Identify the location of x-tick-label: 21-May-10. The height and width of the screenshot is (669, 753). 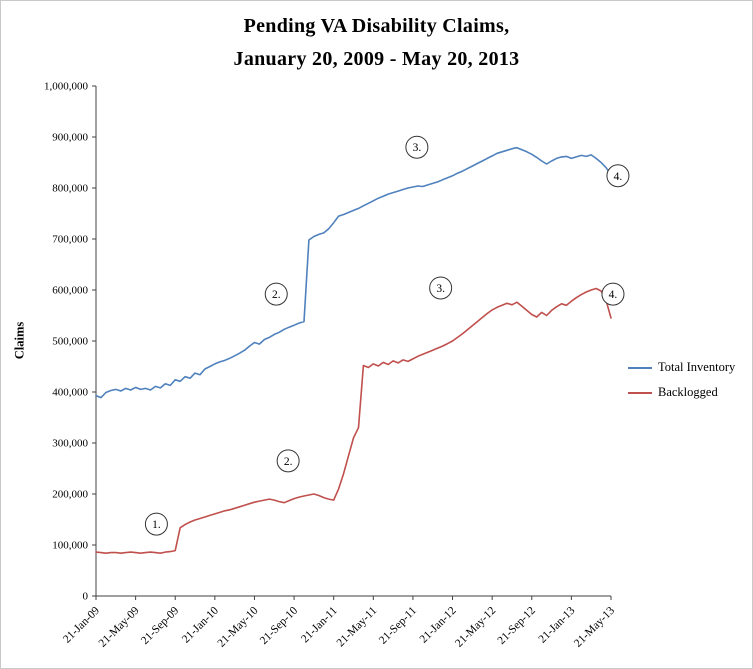
(238, 626).